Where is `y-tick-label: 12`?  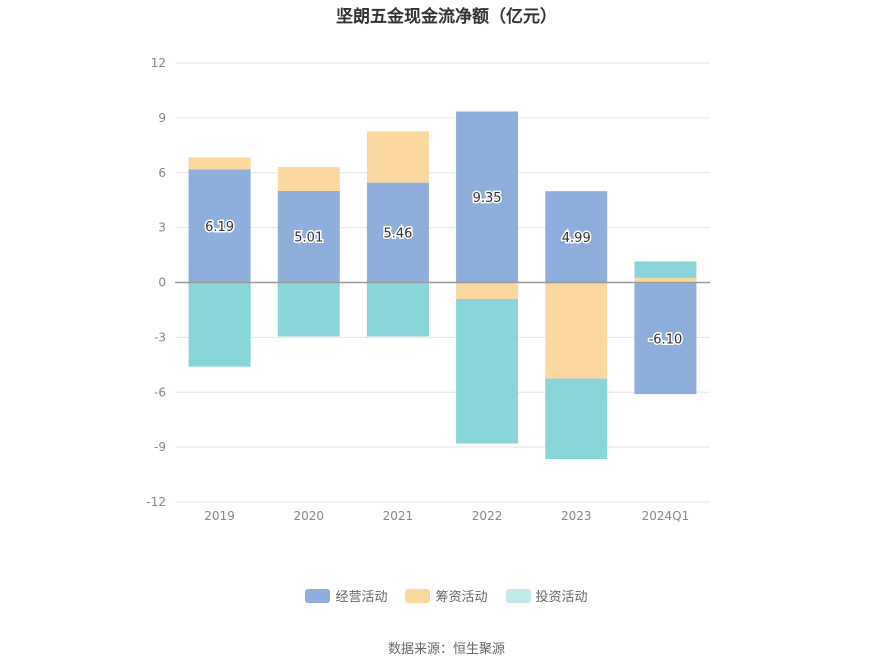 y-tick-label: 12 is located at coordinates (158, 63).